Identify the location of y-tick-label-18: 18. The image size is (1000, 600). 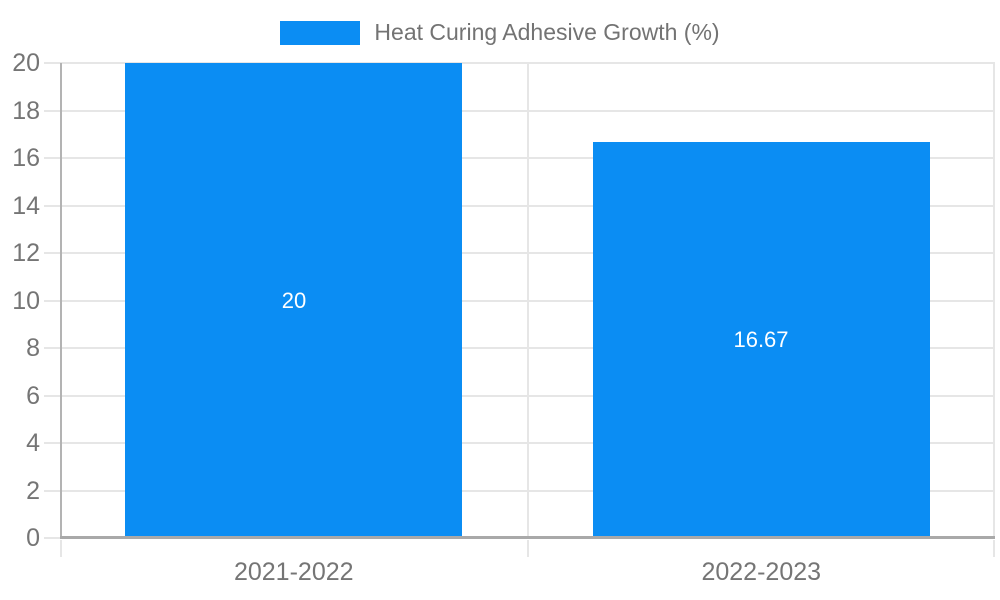
(26, 111).